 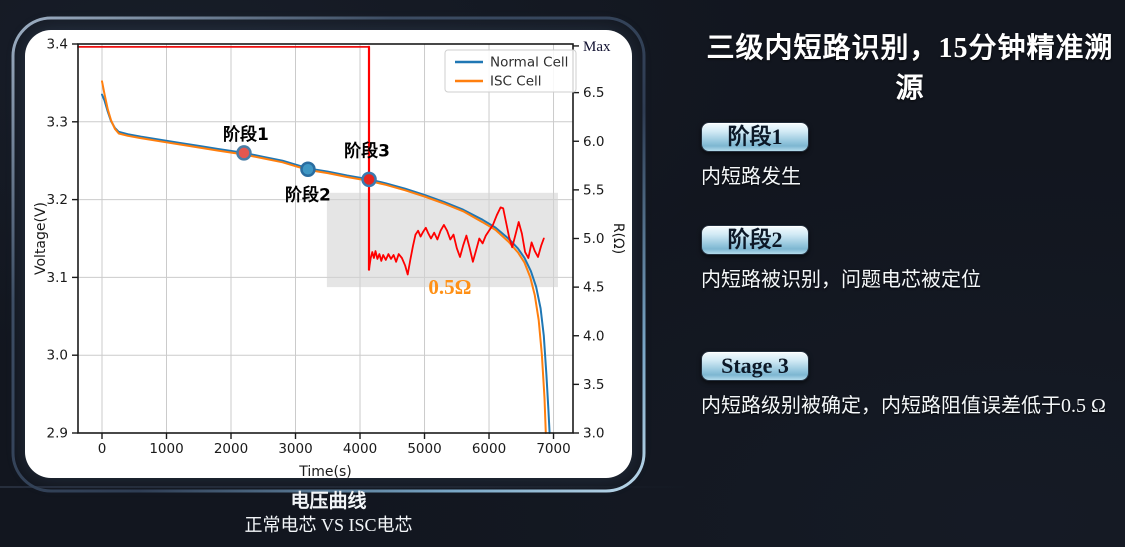 I want to click on resistance-value-annotation: 0.5Ω, so click(x=449, y=287).